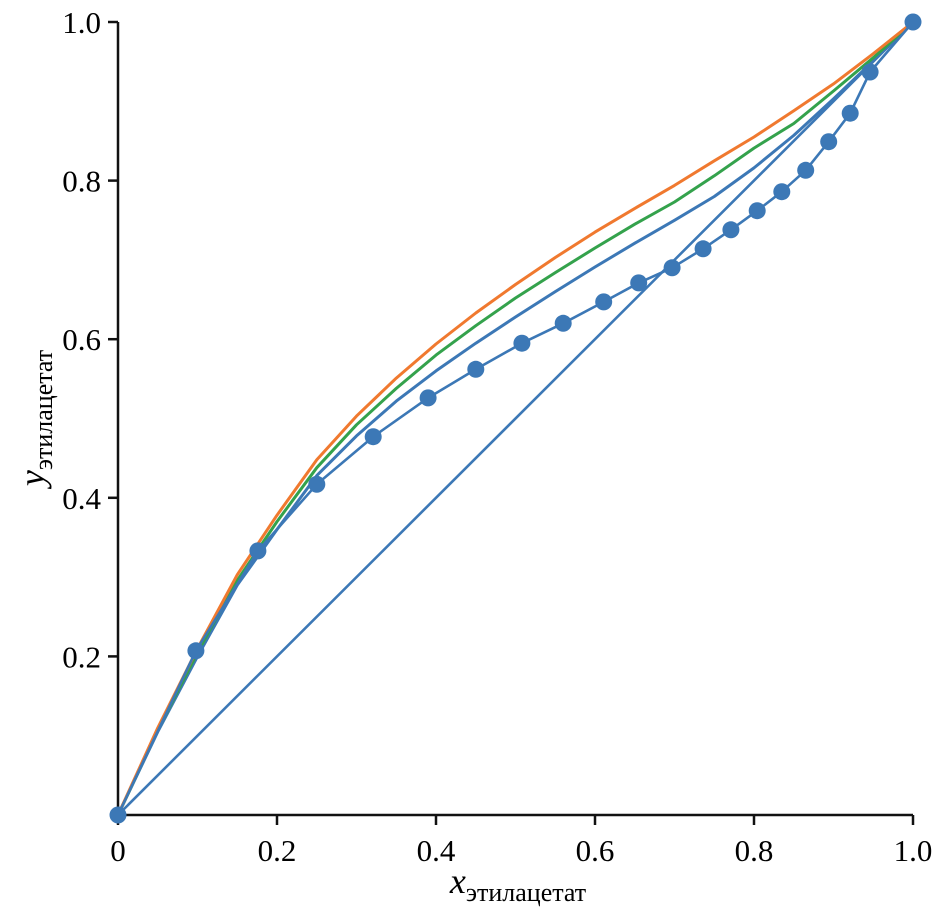  Describe the element at coordinates (457, 881) in the screenshot. I see `x-axis-letter: x` at that location.